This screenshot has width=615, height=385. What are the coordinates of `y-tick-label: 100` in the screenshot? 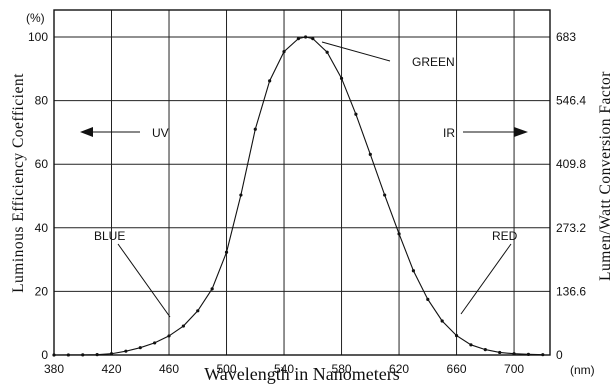 It's located at (38, 37).